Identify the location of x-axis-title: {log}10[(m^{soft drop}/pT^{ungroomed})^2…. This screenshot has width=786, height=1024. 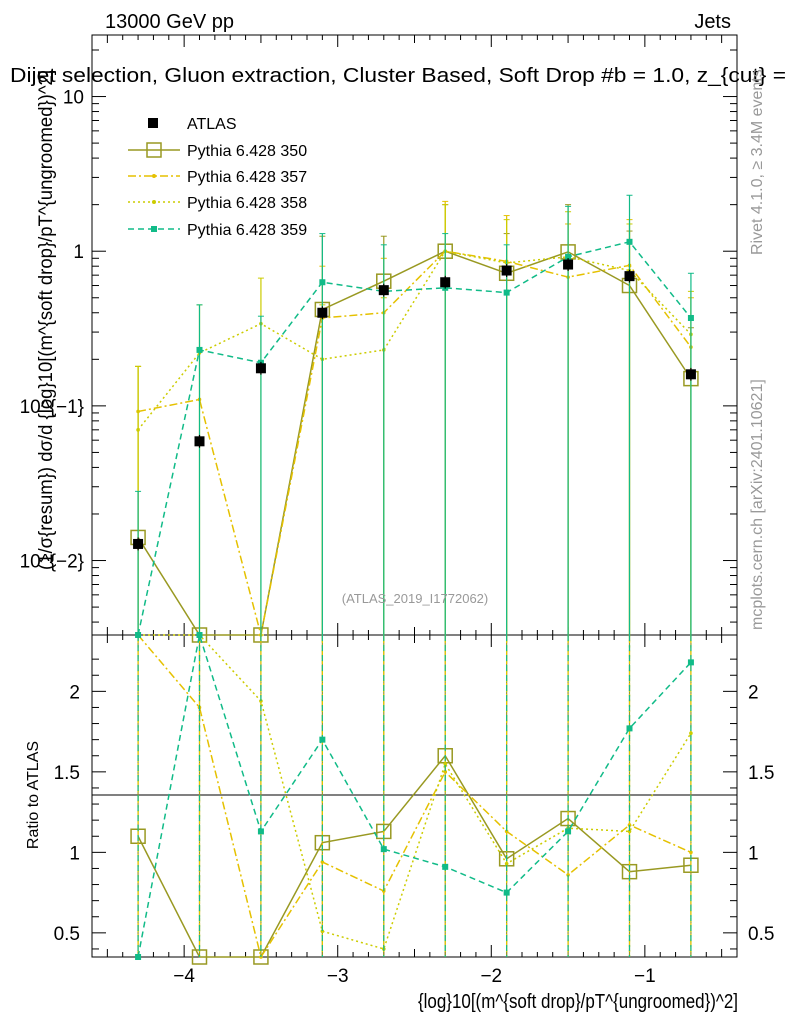
(578, 1002).